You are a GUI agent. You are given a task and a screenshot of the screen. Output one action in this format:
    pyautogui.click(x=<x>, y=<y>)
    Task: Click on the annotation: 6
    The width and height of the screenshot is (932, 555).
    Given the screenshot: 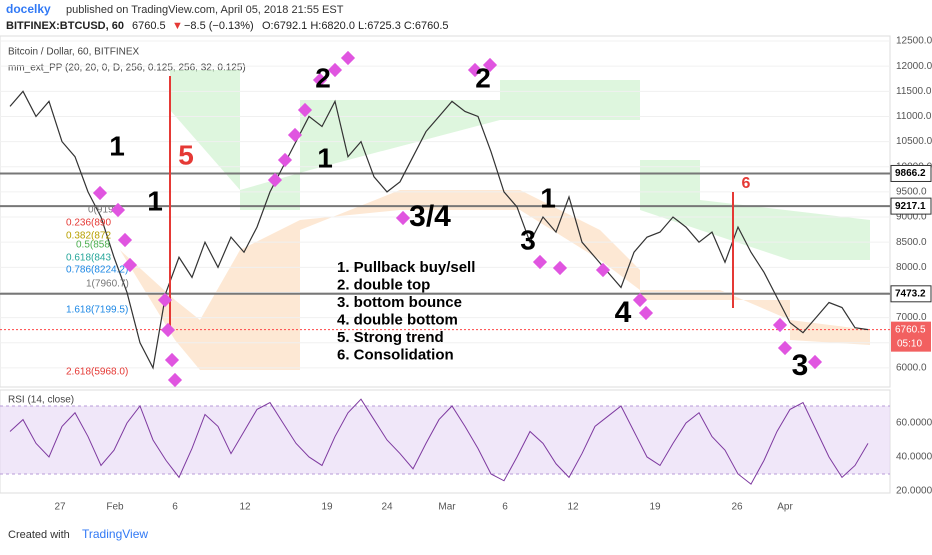 What is the action you would take?
    pyautogui.click(x=746, y=183)
    